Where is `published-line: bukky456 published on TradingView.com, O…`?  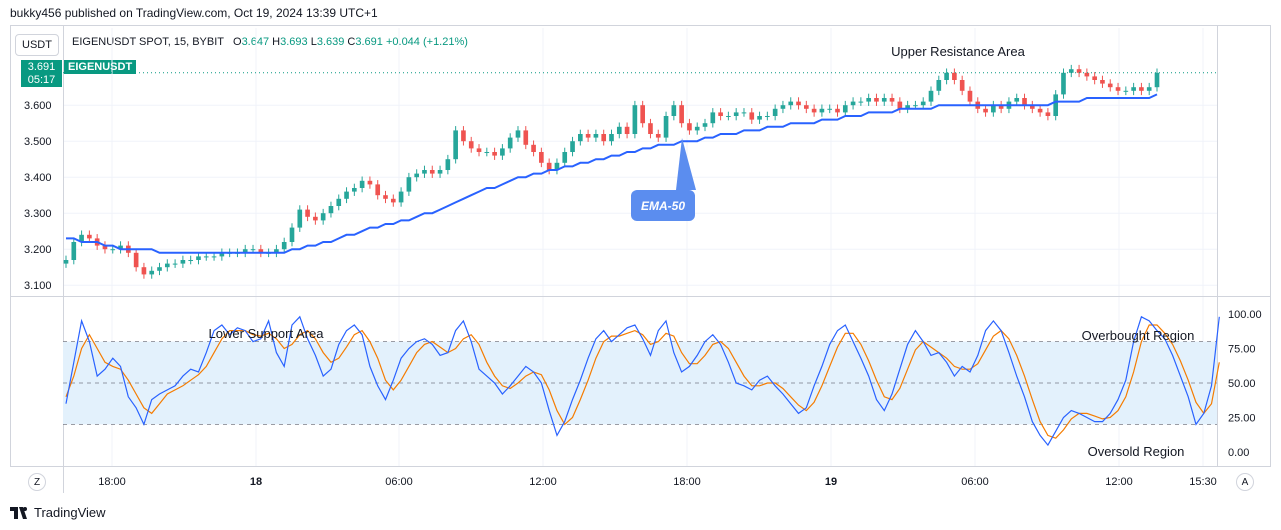
published-line: bukky456 published on TradingView.com, O… is located at coordinates (194, 13).